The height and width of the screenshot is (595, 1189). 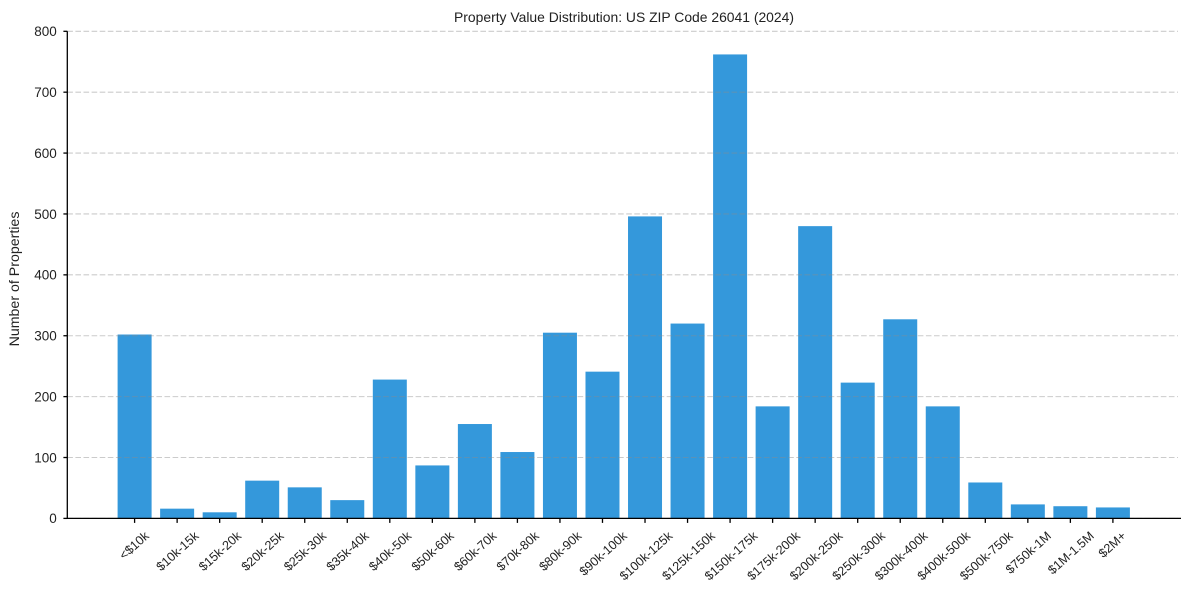 I want to click on svg-text: 400, so click(x=45, y=275).